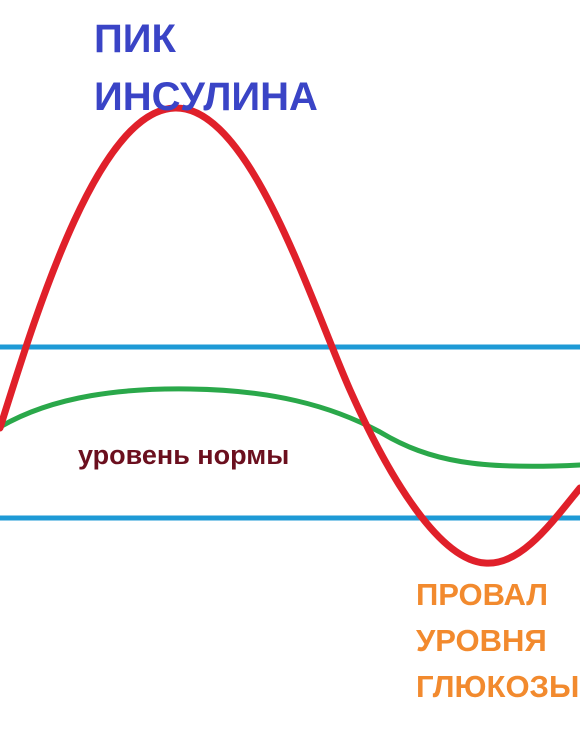 The width and height of the screenshot is (580, 730). Describe the element at coordinates (206, 97) in the screenshot. I see `insulin-peak-label-line: ИНСУЛИНА` at that location.